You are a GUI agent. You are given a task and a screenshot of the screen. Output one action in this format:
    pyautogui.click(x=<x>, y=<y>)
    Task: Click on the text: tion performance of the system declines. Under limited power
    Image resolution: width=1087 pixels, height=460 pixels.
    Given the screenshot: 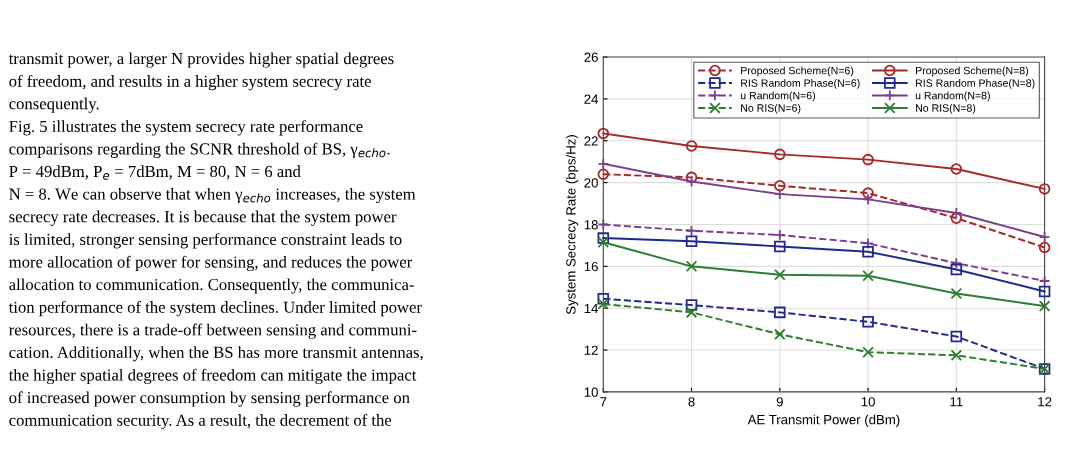 What is the action you would take?
    pyautogui.click(x=215, y=308)
    